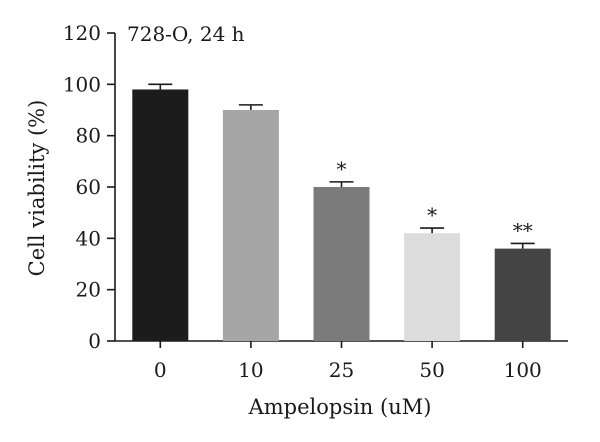 The width and height of the screenshot is (600, 442). I want to click on x-axis-label: Ampelopsin (uM), so click(340, 407).